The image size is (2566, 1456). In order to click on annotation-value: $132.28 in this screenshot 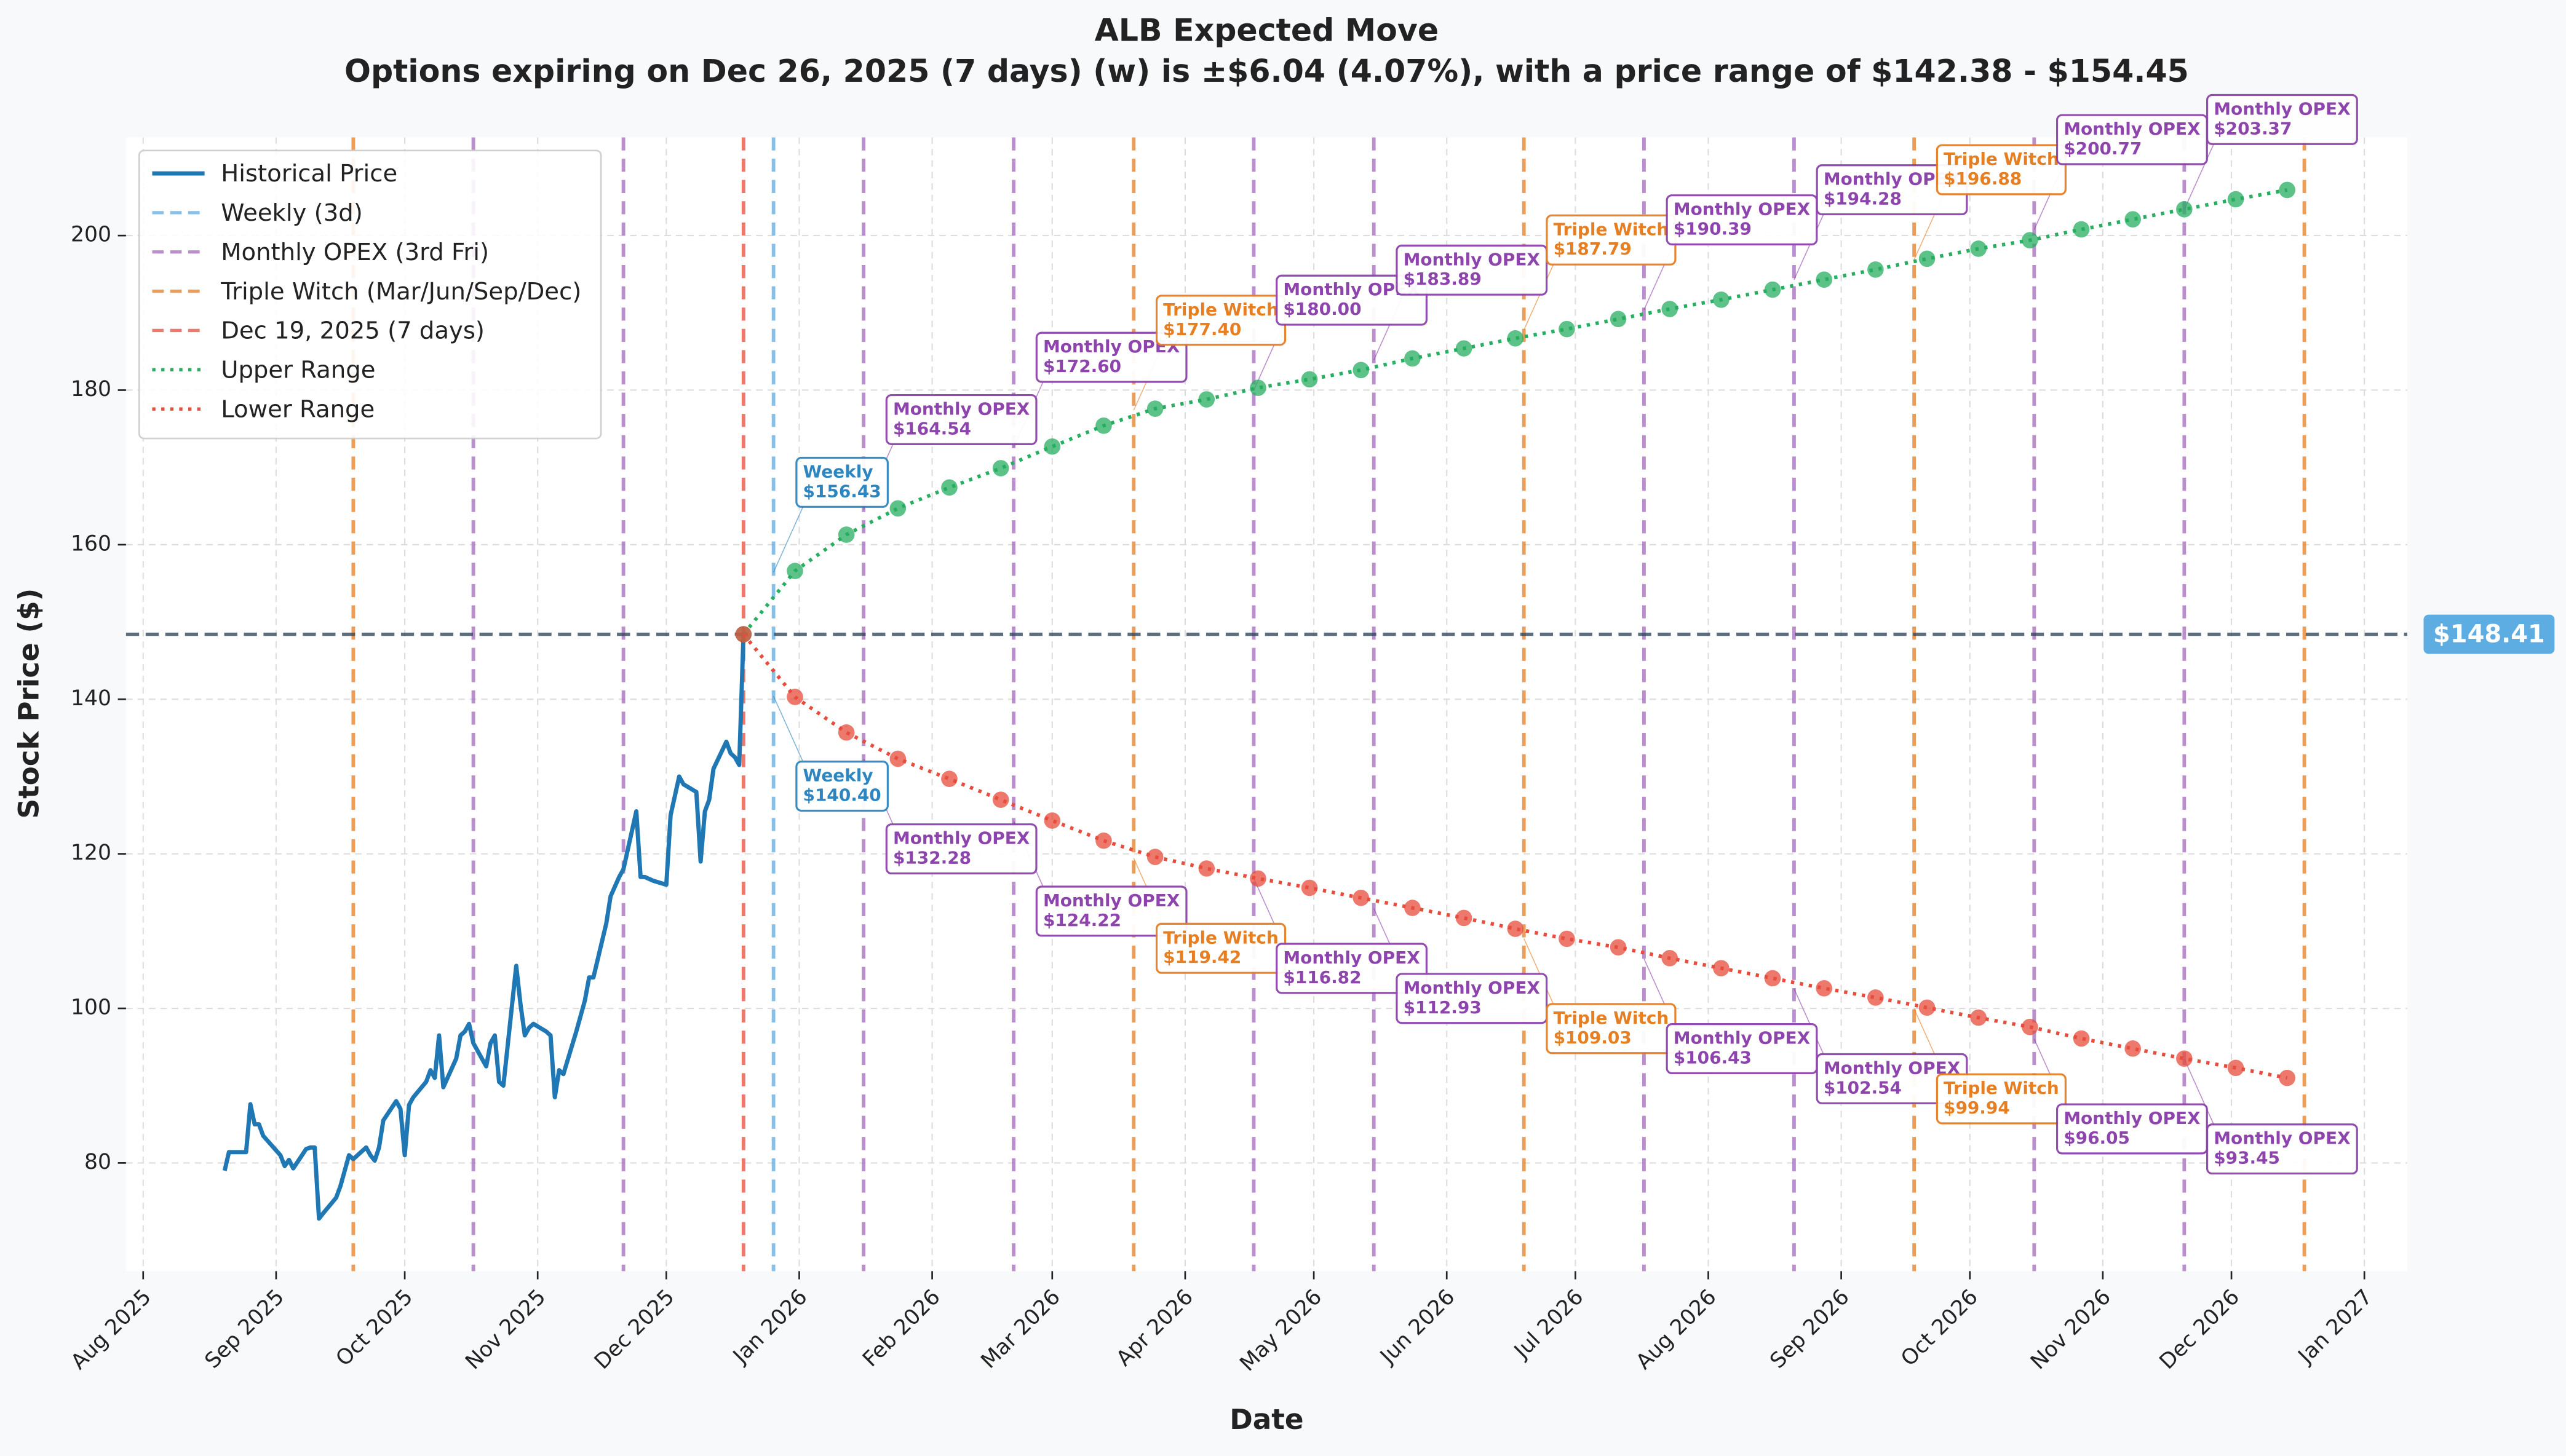, I will do `click(932, 858)`.